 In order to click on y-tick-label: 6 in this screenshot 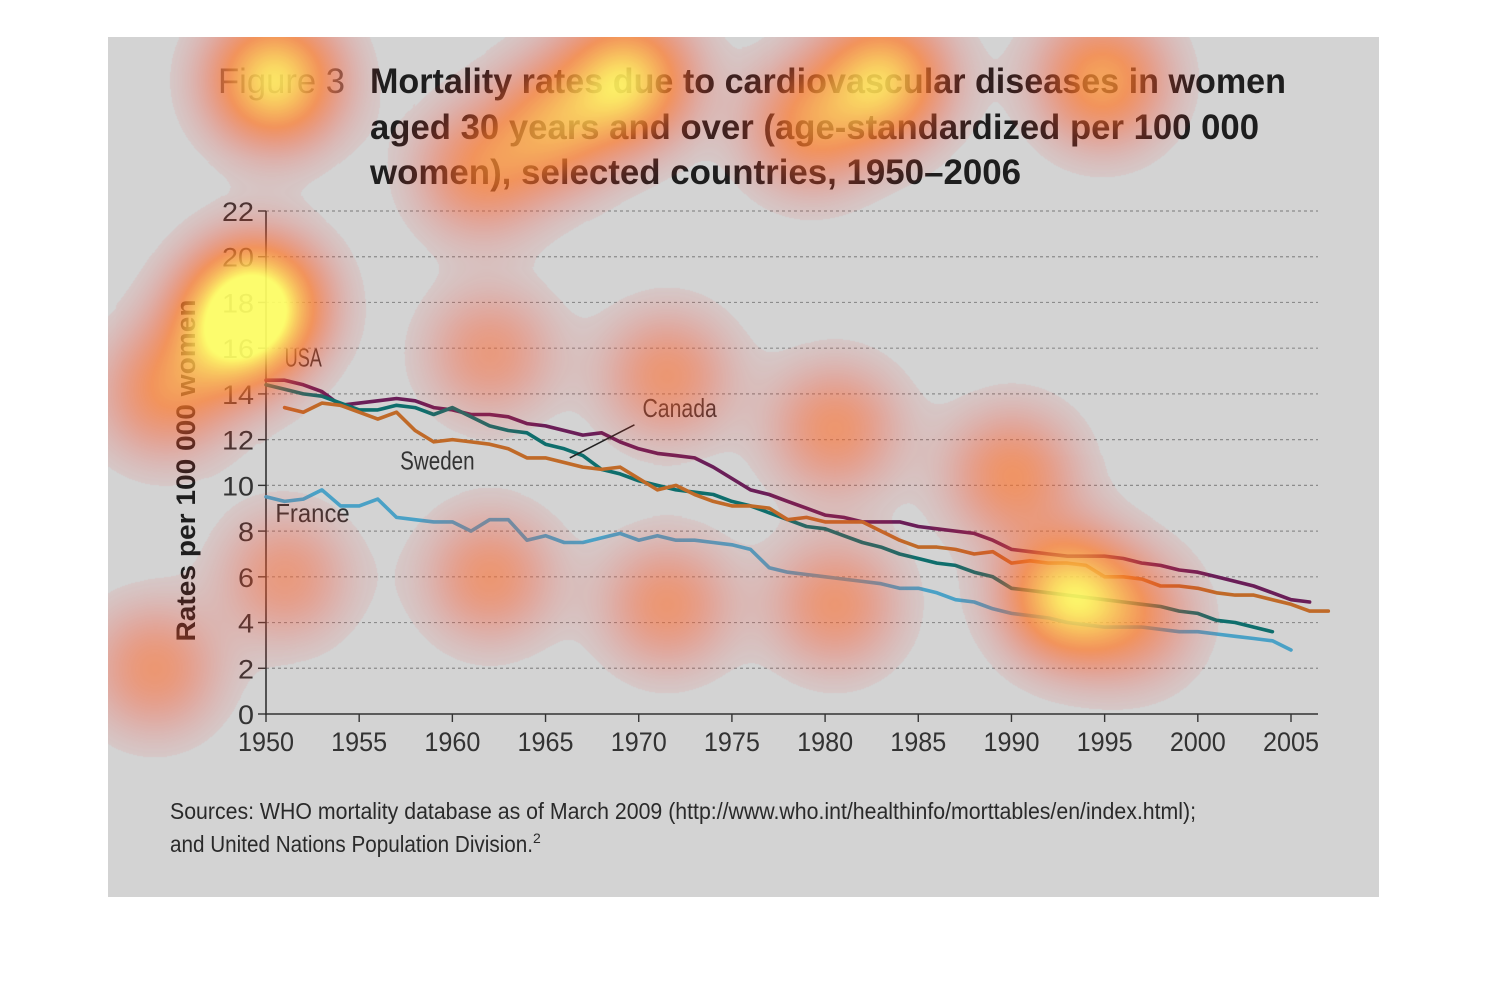, I will do `click(246, 578)`.